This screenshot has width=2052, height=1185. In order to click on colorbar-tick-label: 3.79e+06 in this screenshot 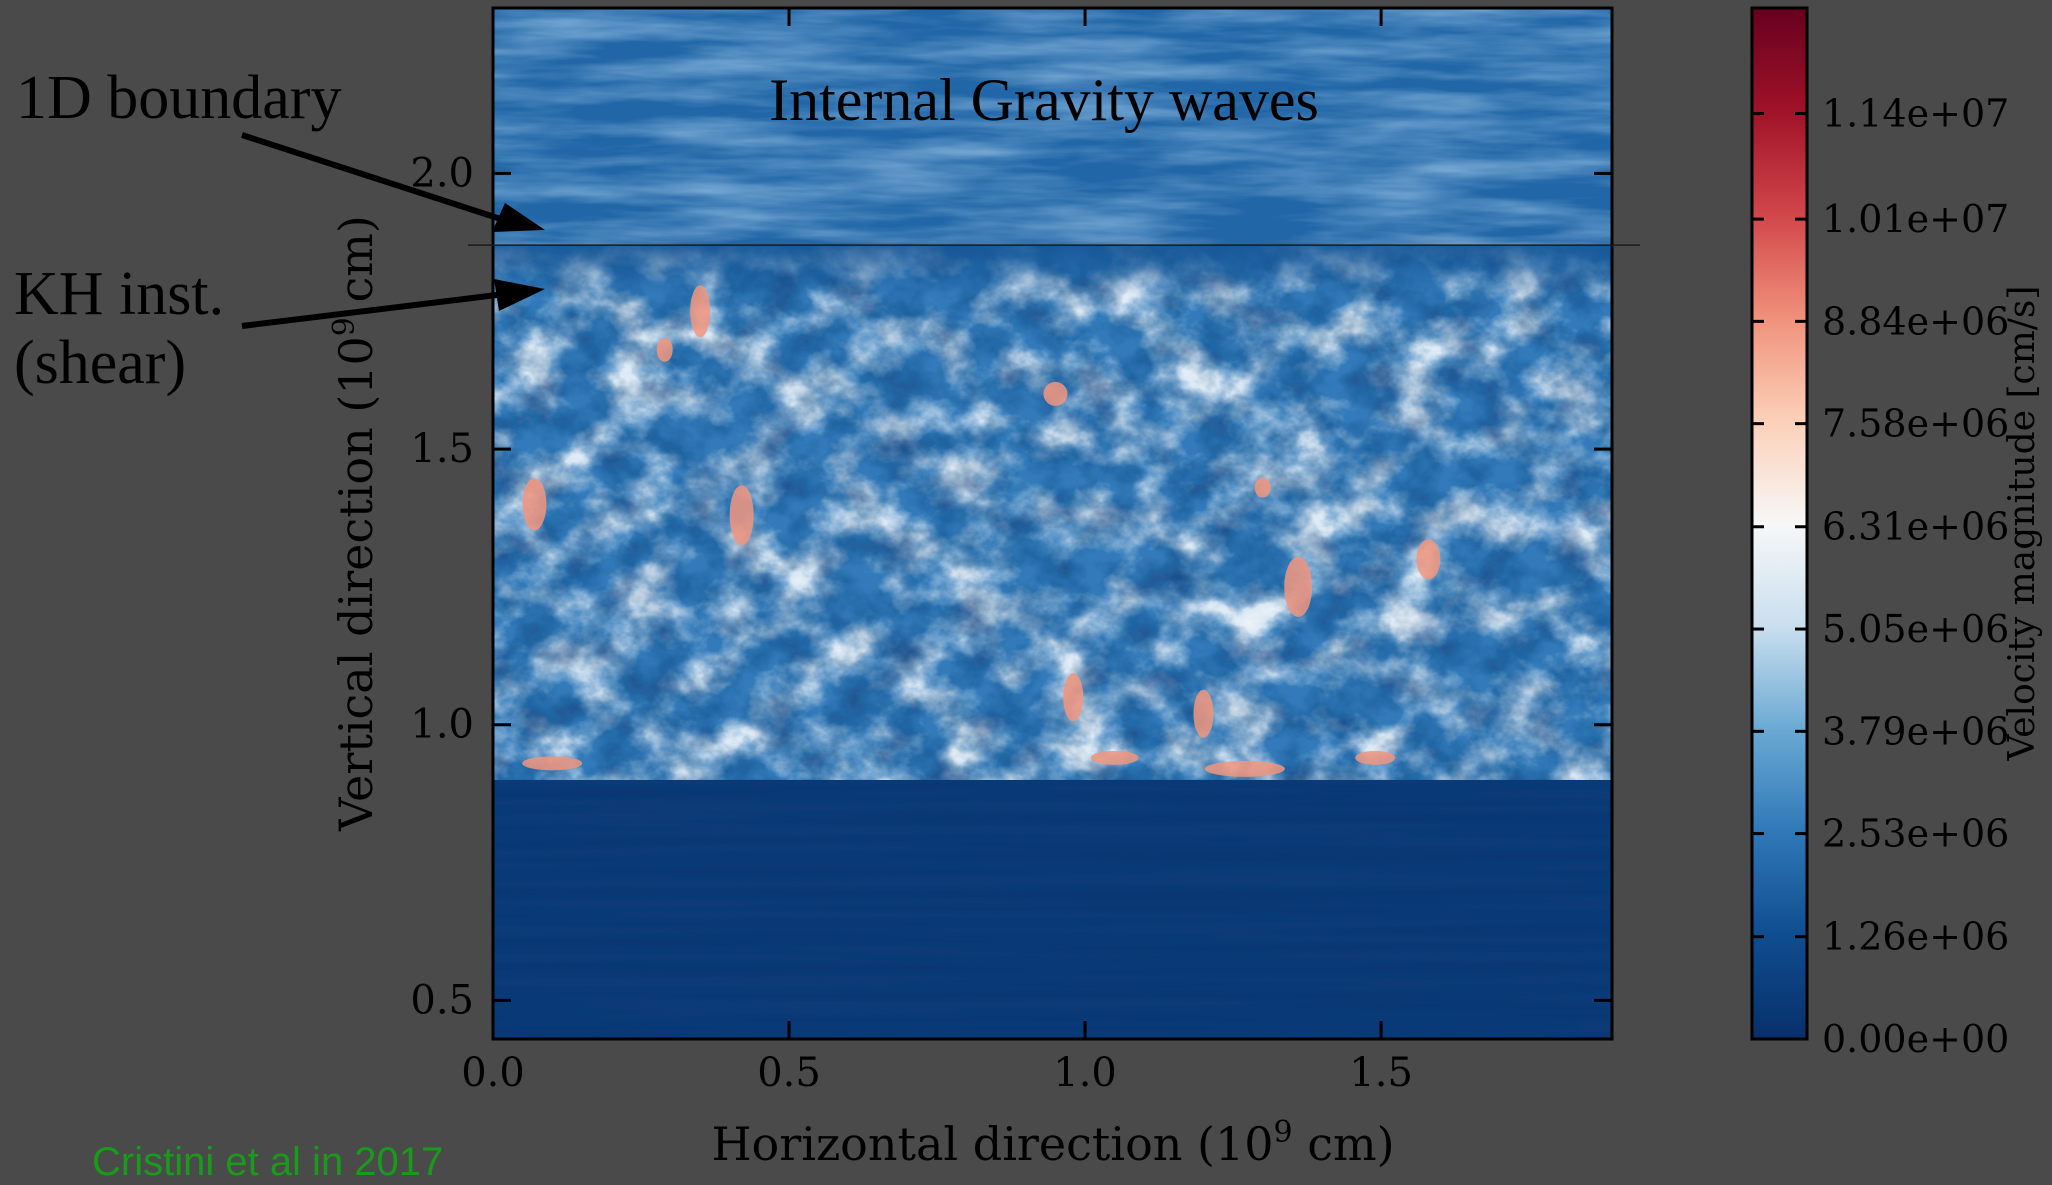, I will do `click(1915, 731)`.